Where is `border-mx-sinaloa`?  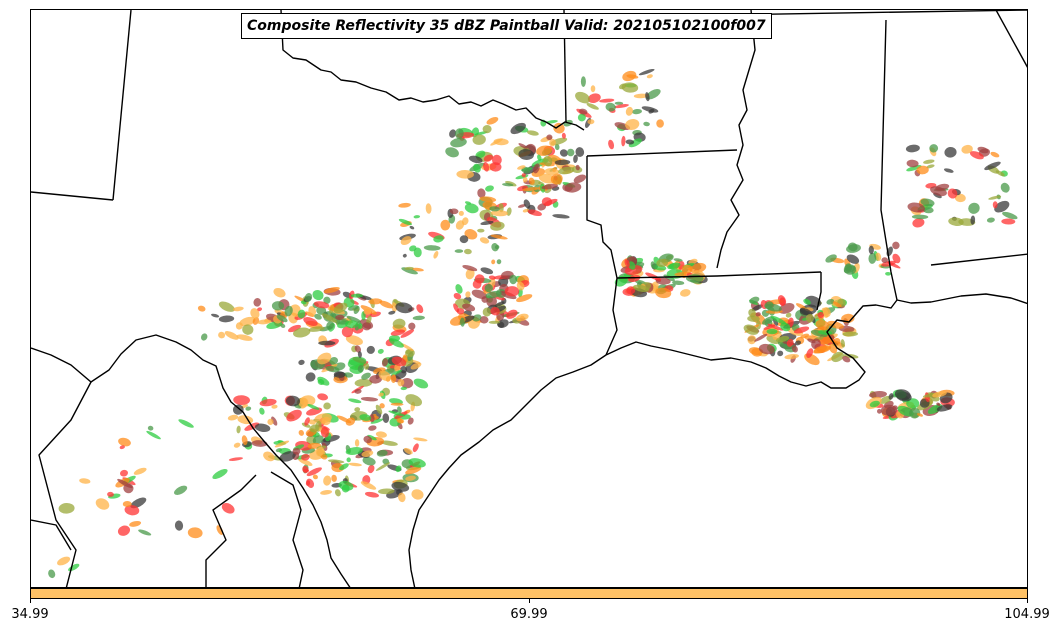 border-mx-sinaloa is located at coordinates (51, 535).